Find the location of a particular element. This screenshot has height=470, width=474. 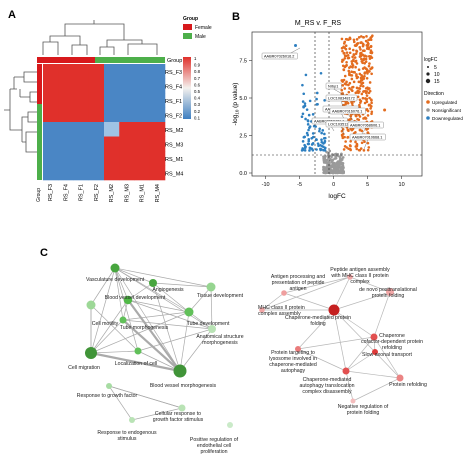

right-network-label: complex is located at coordinates (360, 282).